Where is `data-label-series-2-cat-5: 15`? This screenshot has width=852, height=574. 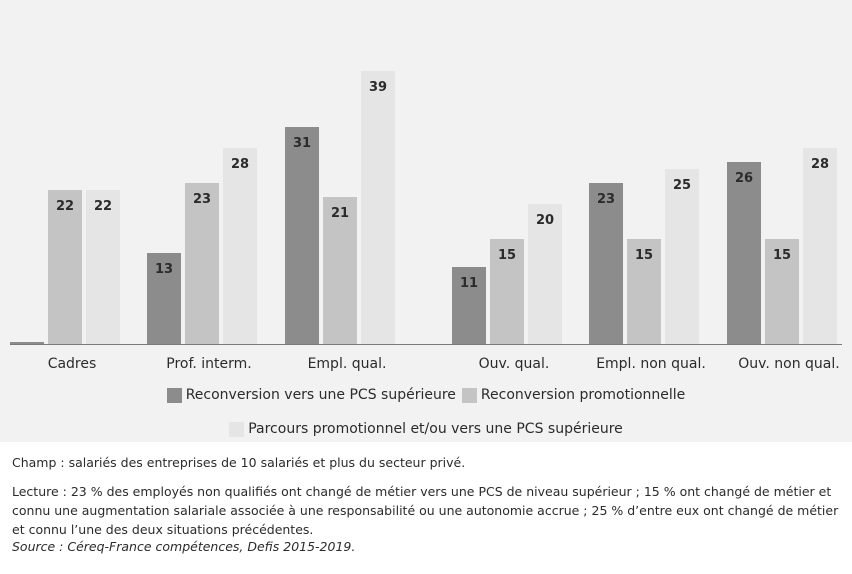
data-label-series-2-cat-5: 15 is located at coordinates (644, 255).